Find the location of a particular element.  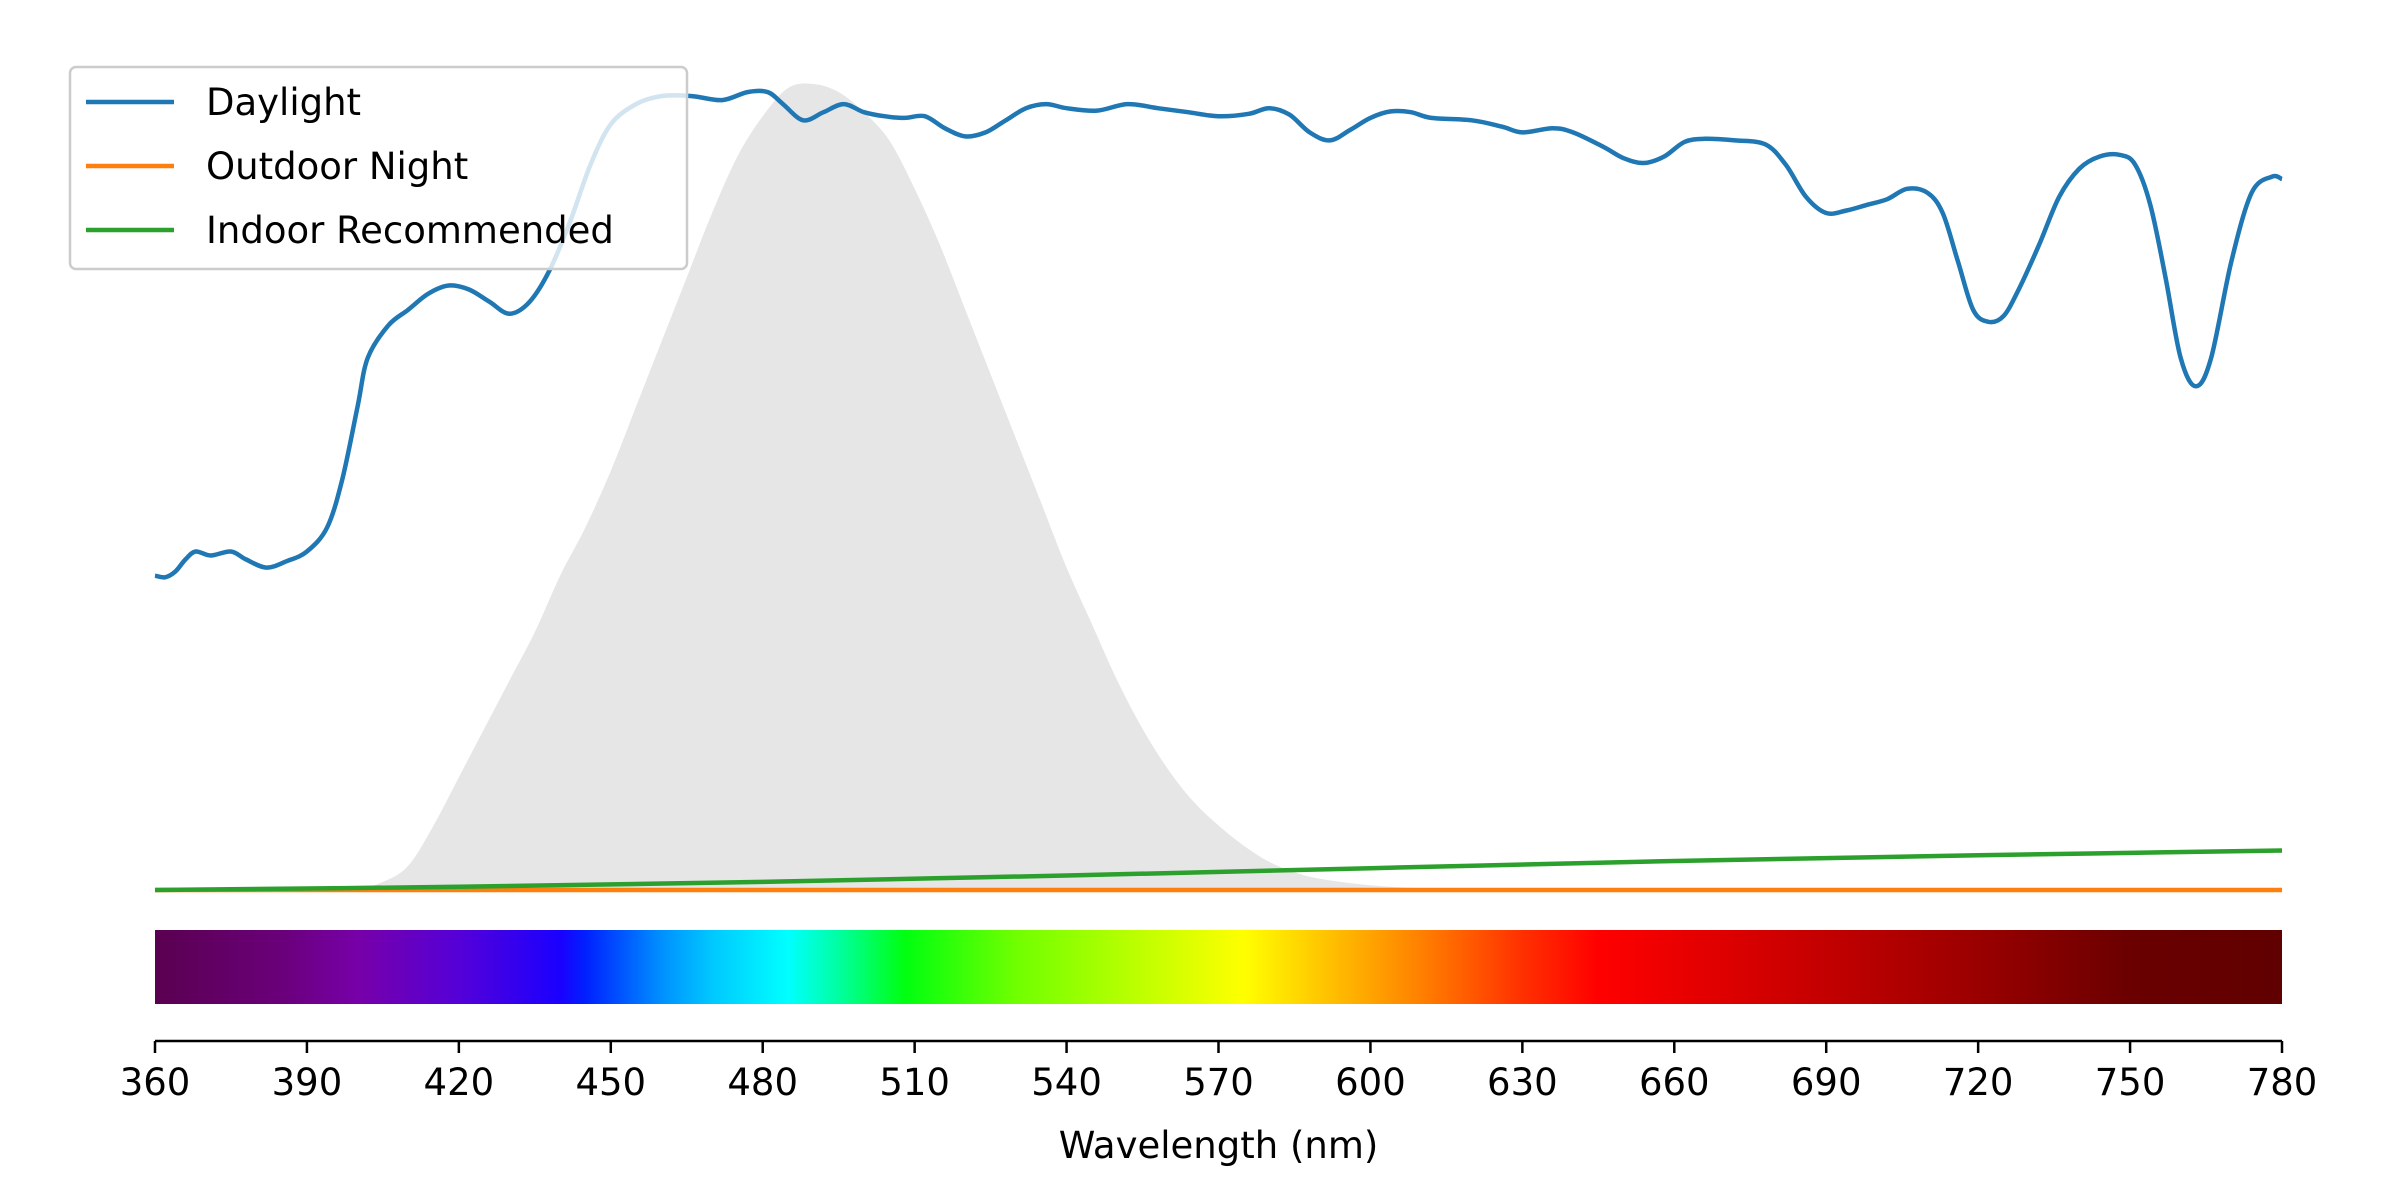

legend-label: Daylight is located at coordinates (283, 102).